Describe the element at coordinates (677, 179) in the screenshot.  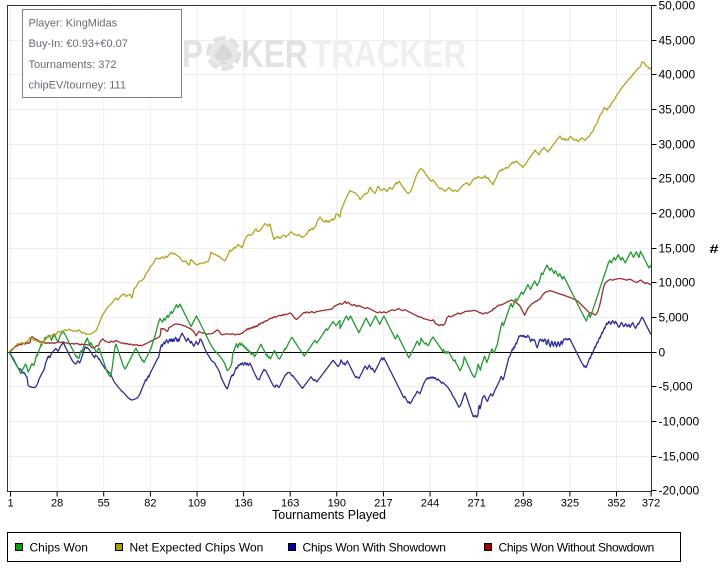
I see `svg-text: 25,000` at that location.